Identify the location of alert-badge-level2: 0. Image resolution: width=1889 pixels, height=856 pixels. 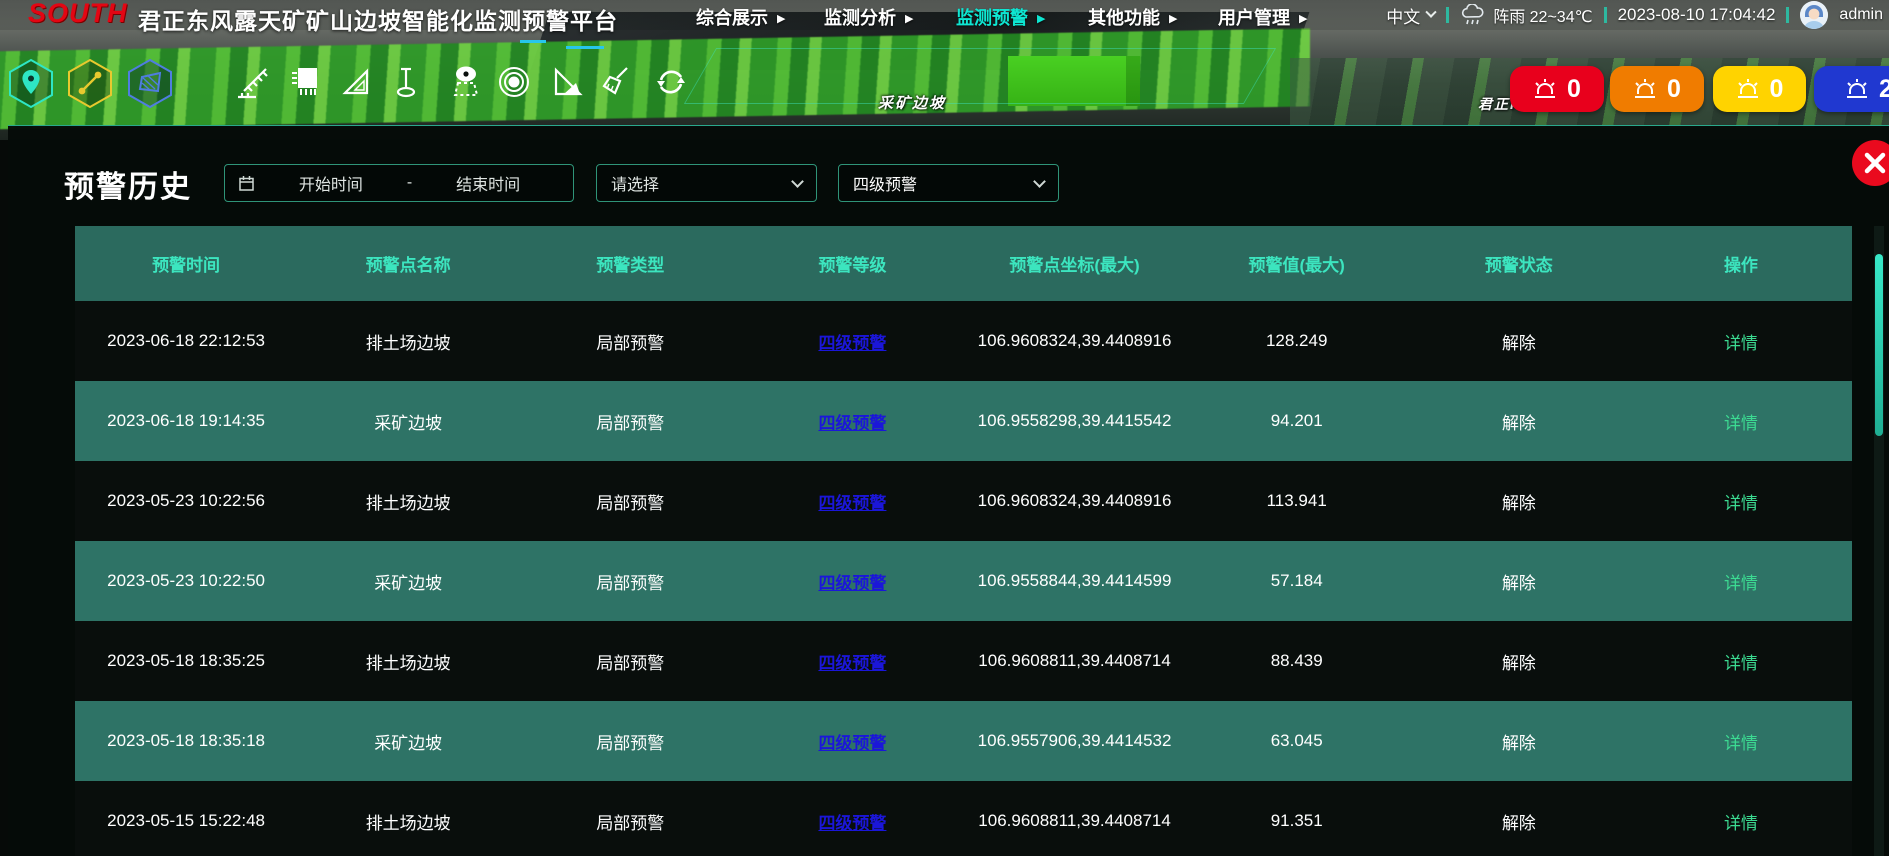
(1657, 89).